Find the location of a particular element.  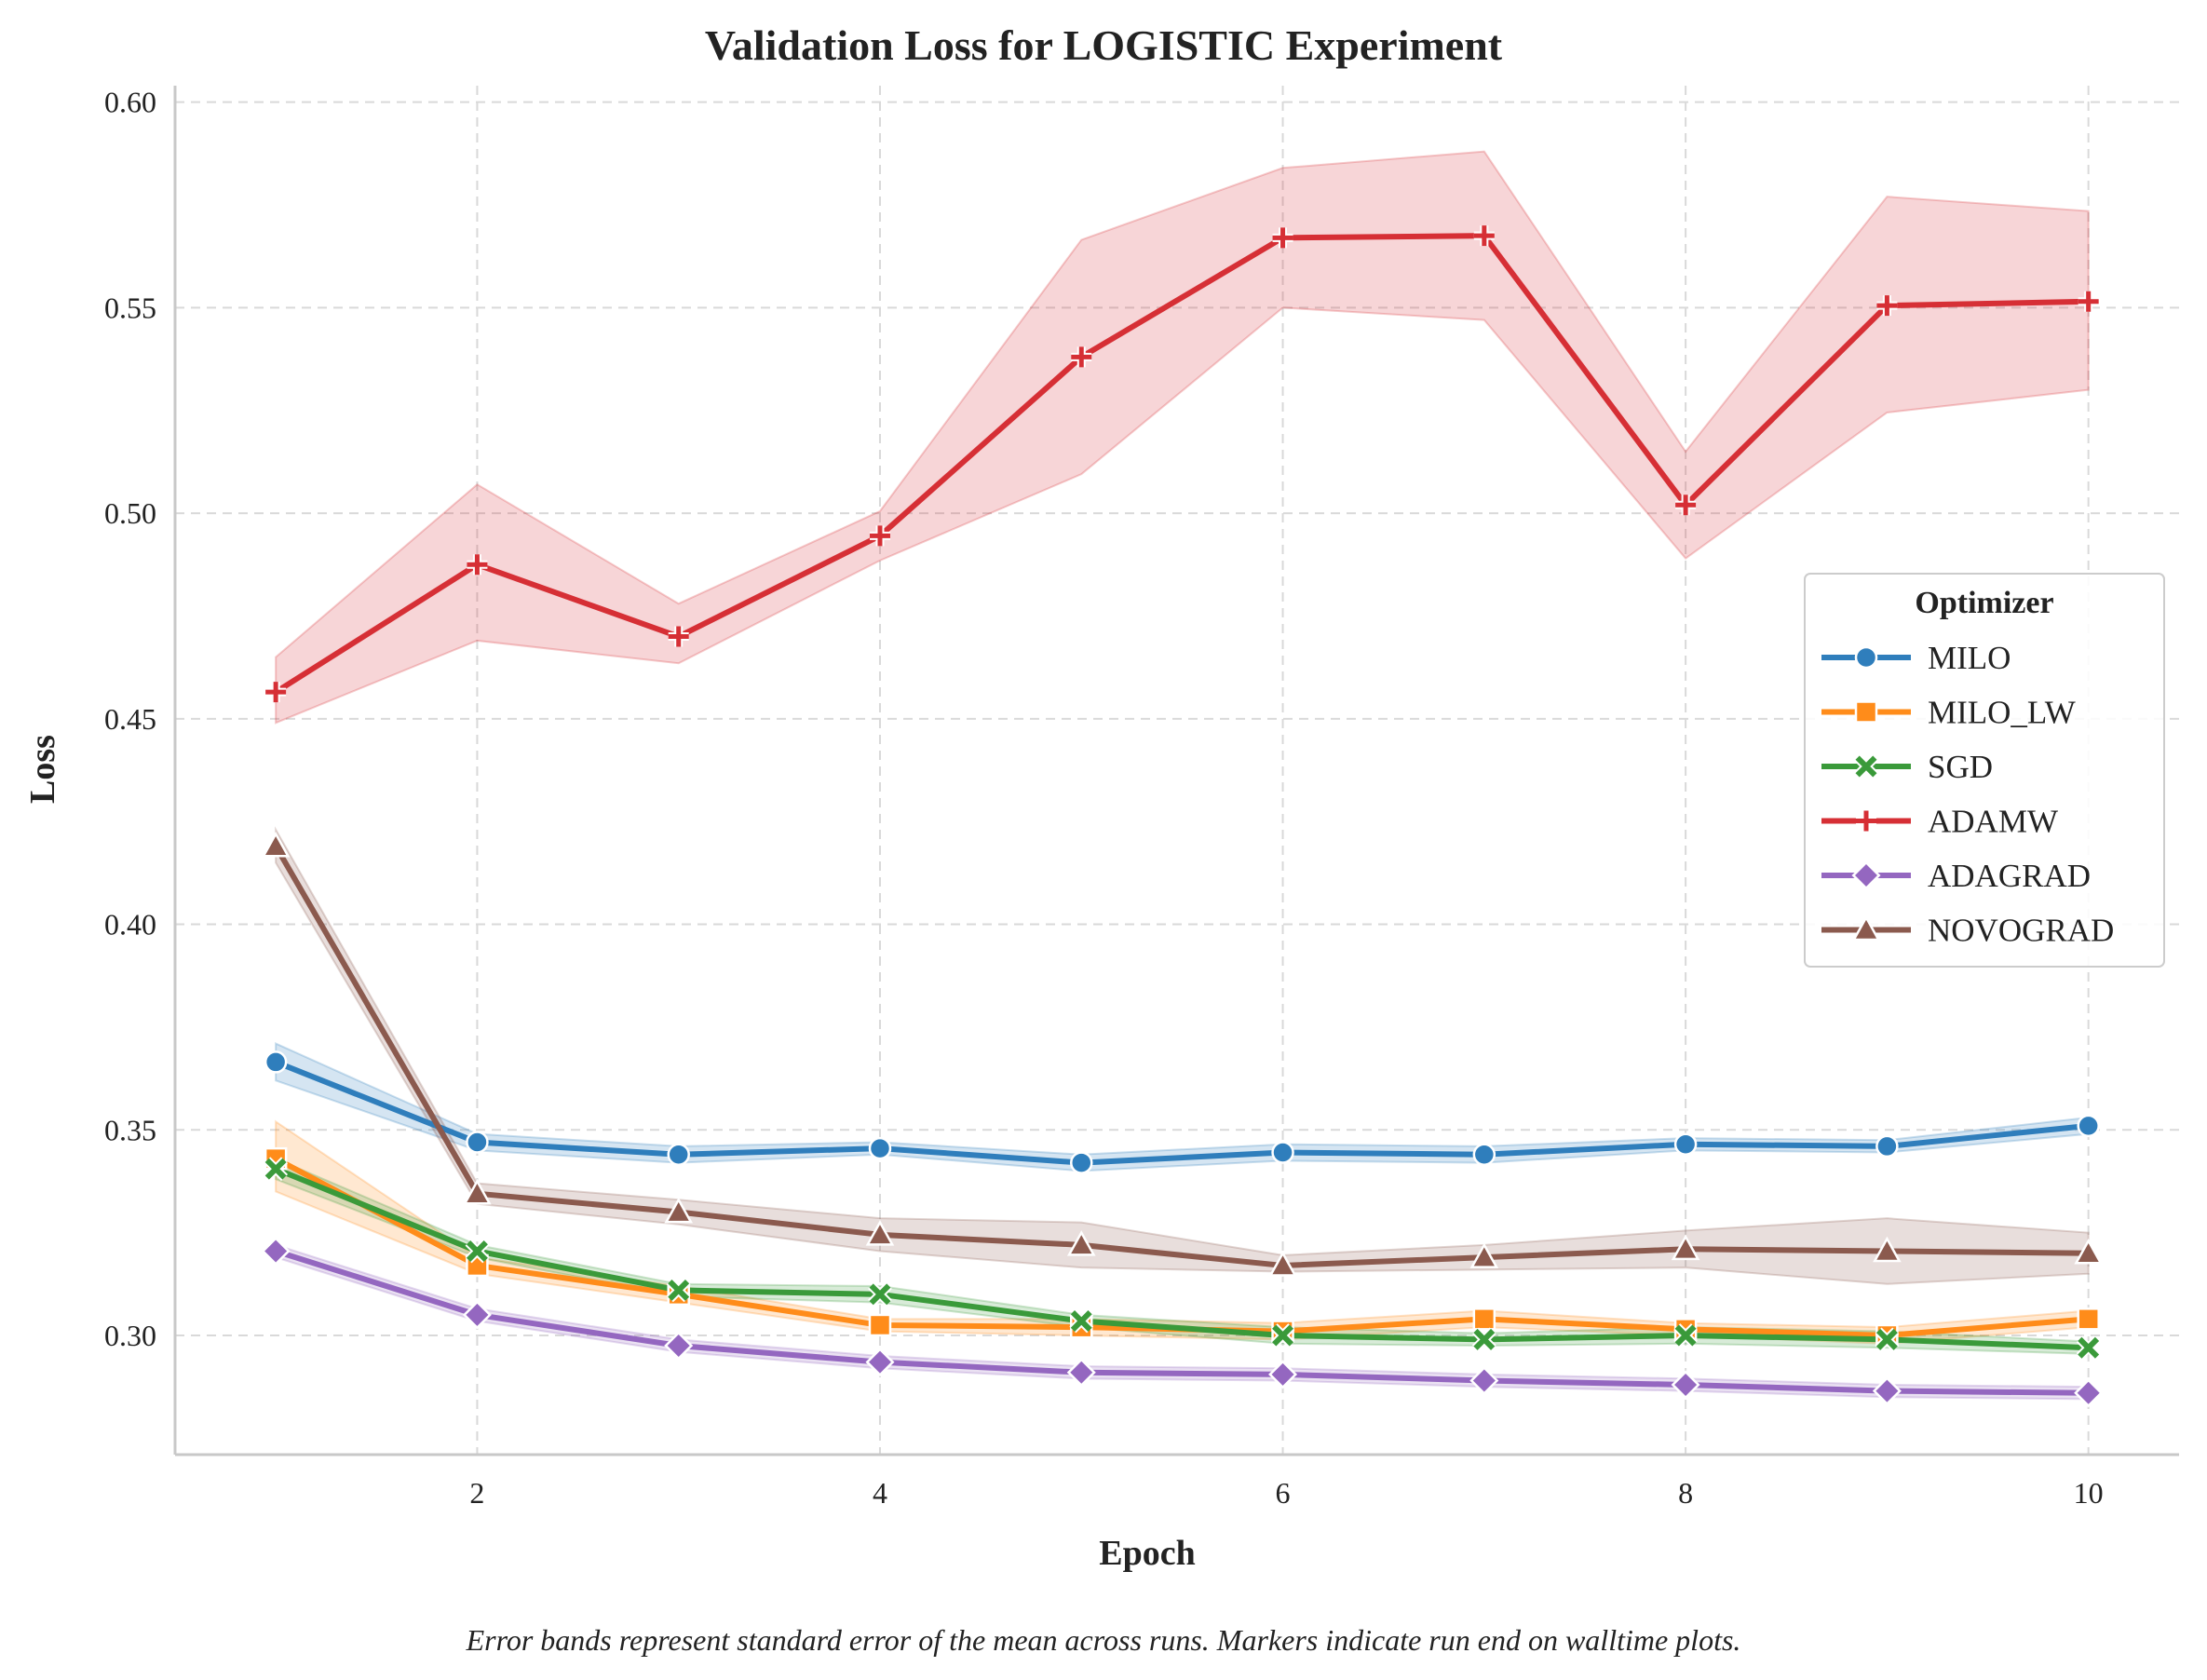

x-tick-label: 10 is located at coordinates (2089, 1493).